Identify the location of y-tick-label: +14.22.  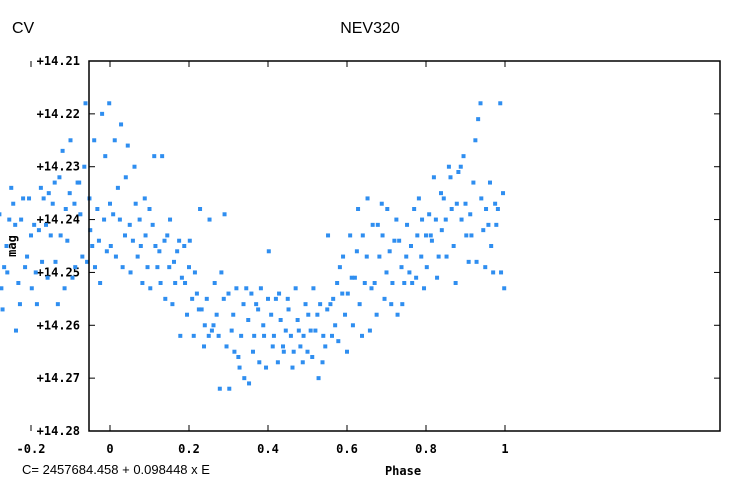
(58, 114).